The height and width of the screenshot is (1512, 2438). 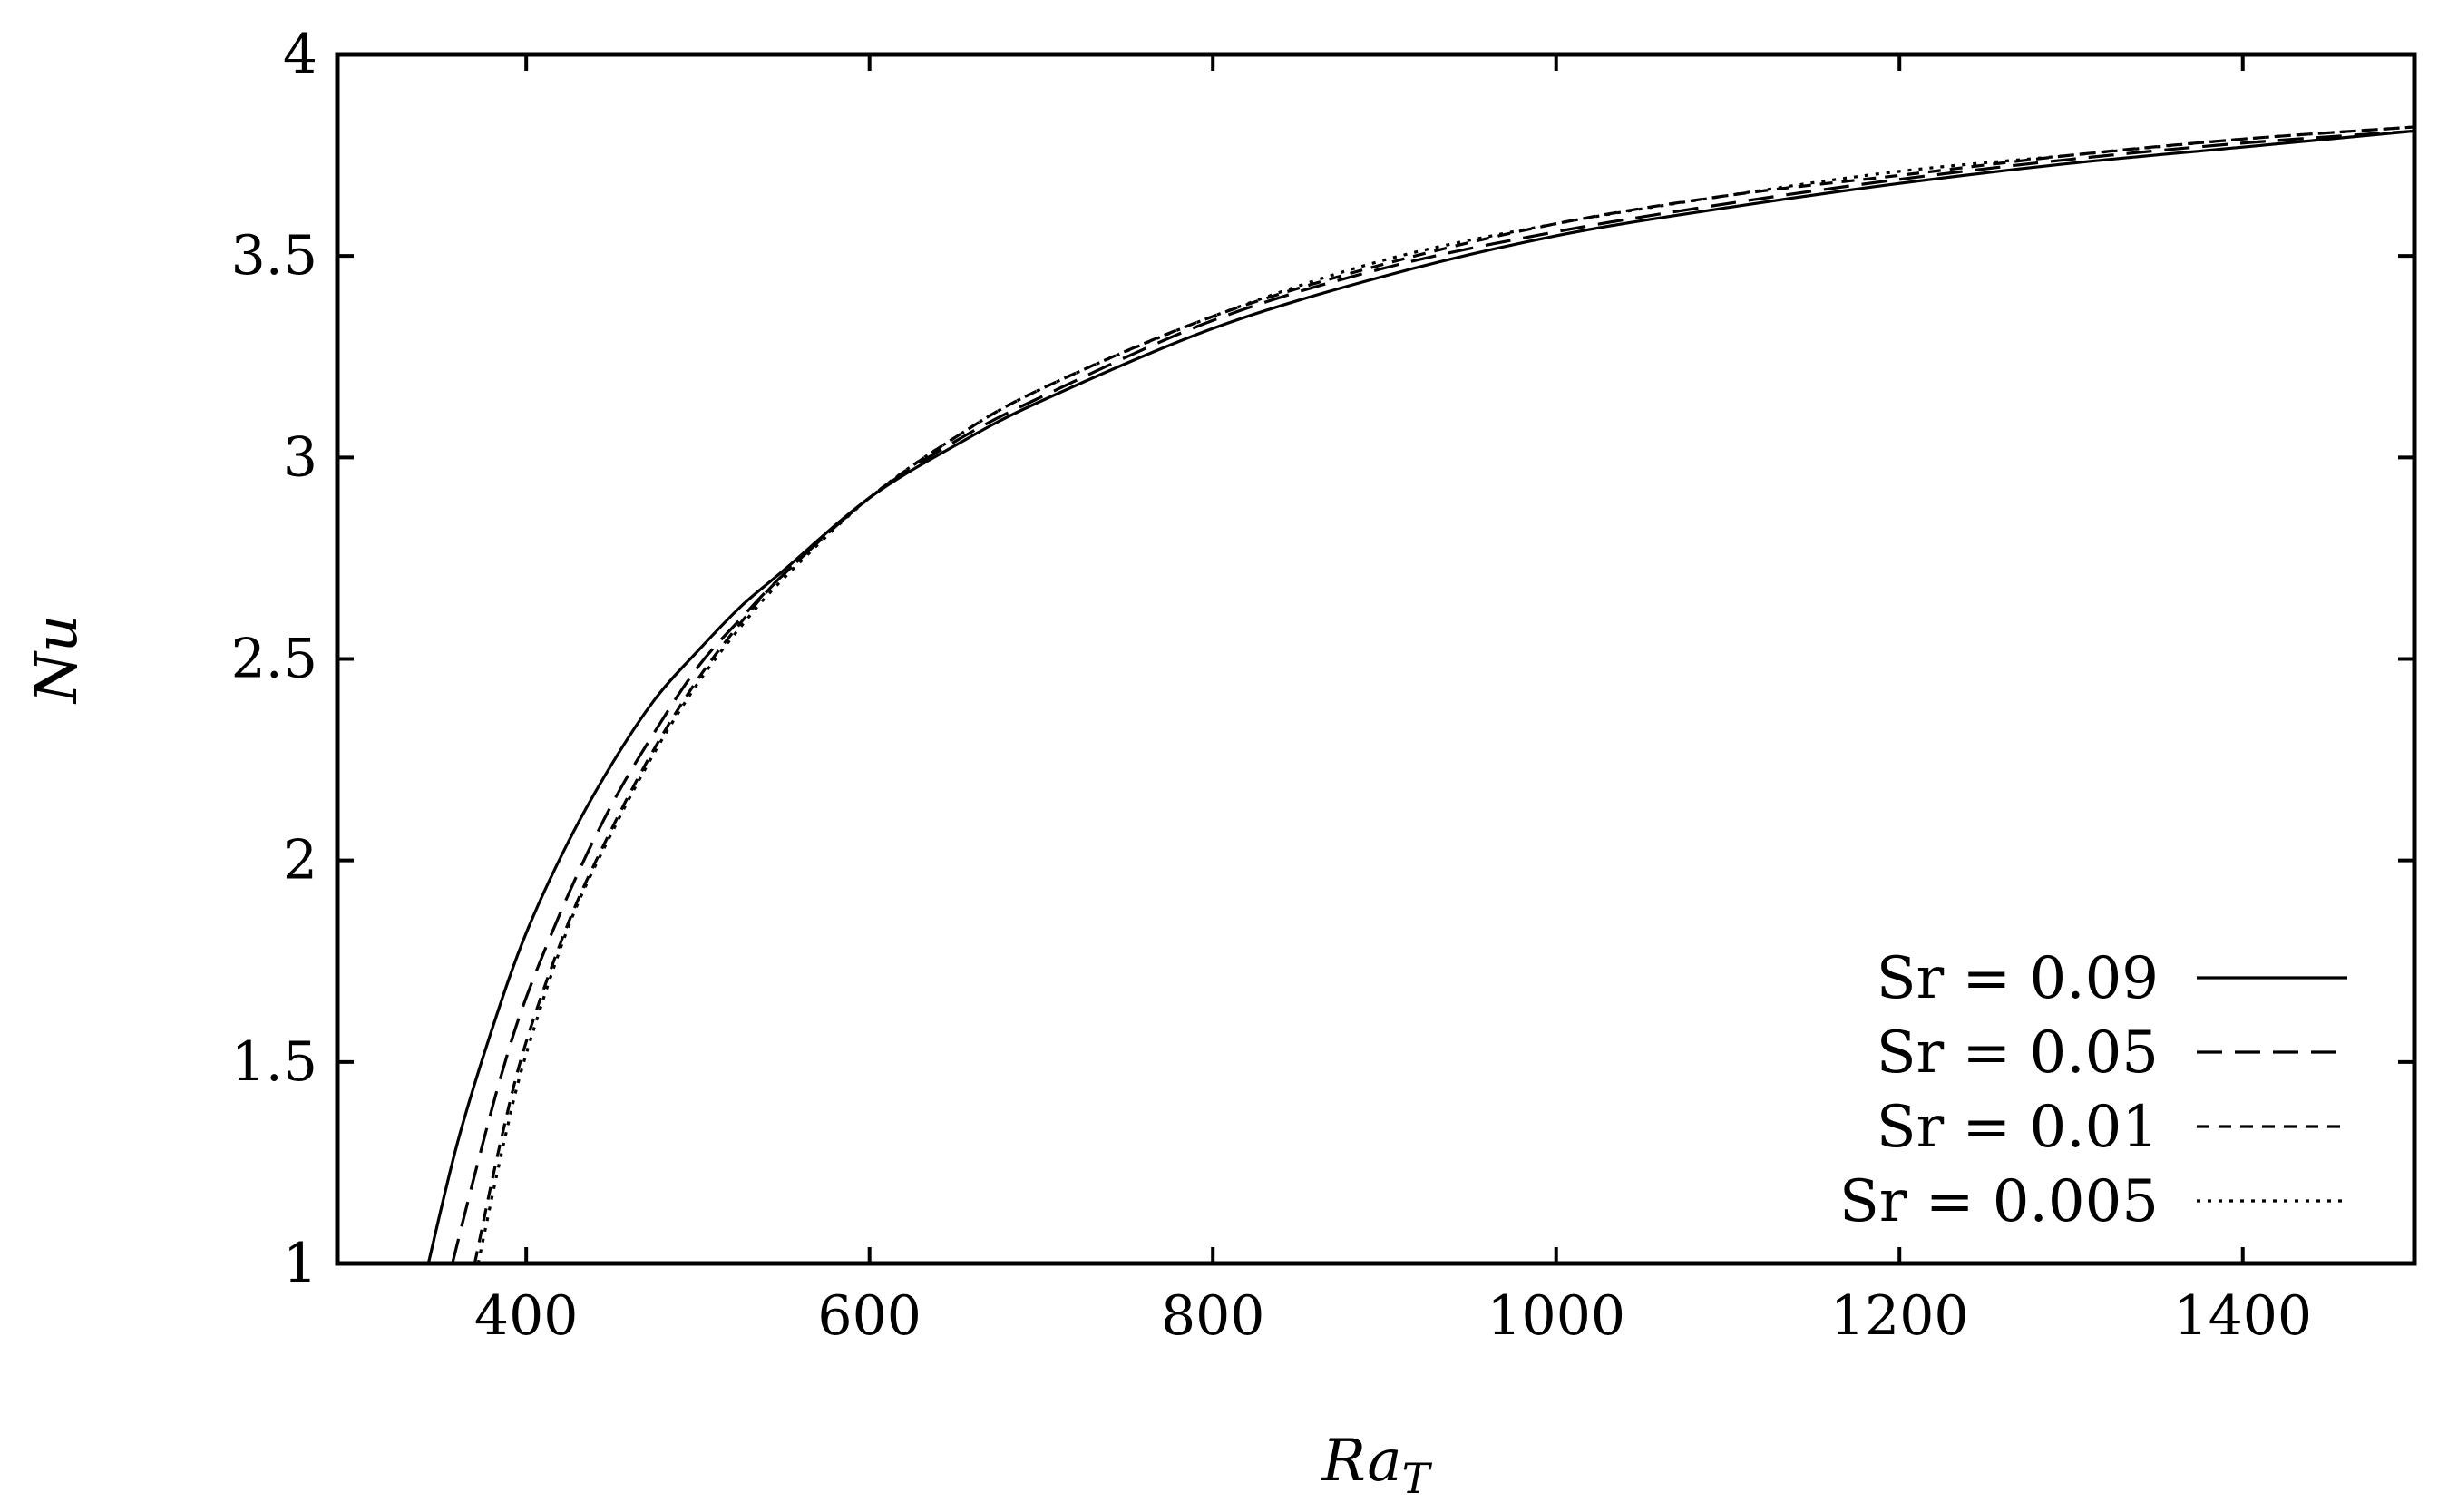 I want to click on x-tick-label: 1400, so click(x=2243, y=1316).